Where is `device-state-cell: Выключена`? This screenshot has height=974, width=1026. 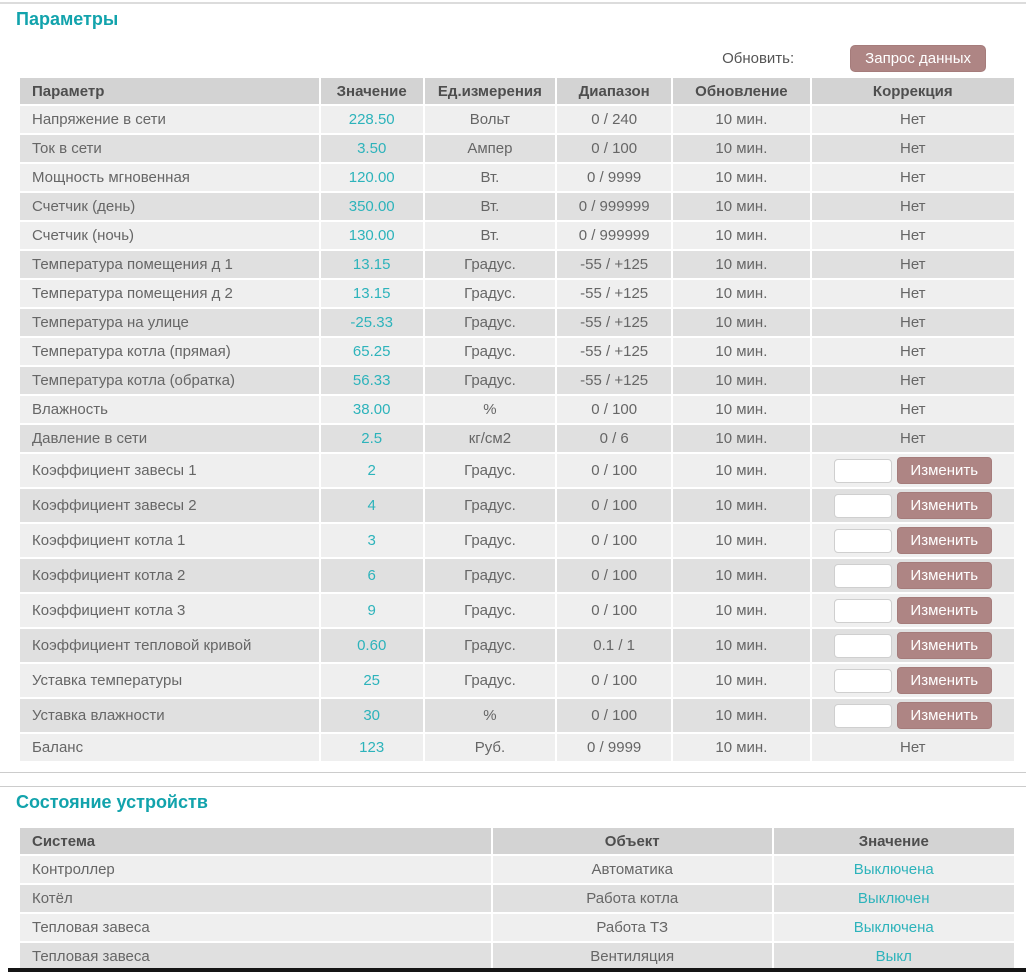 device-state-cell: Выключена is located at coordinates (893, 927).